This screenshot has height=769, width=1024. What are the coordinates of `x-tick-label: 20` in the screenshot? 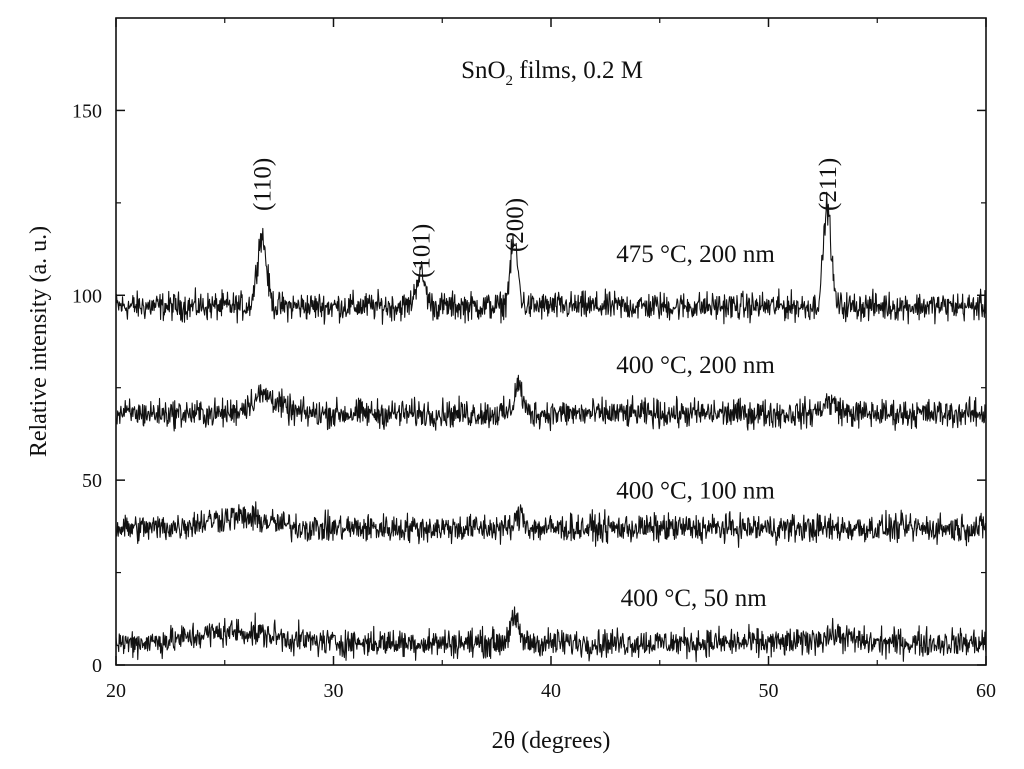 It's located at (116, 691).